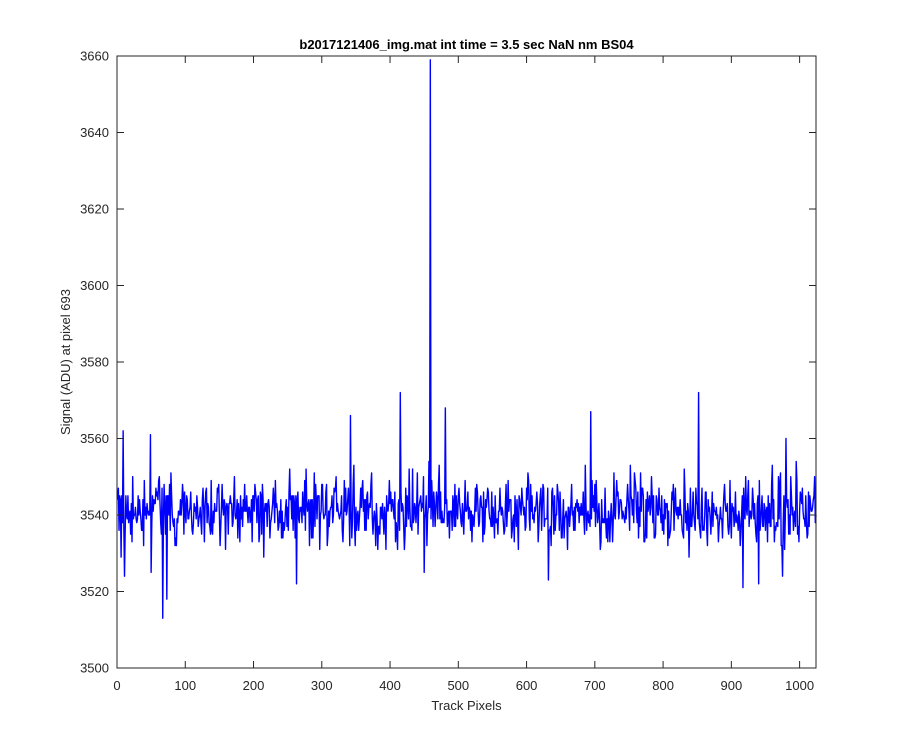 The width and height of the screenshot is (900, 750). I want to click on x-tick-label: 400, so click(390, 685).